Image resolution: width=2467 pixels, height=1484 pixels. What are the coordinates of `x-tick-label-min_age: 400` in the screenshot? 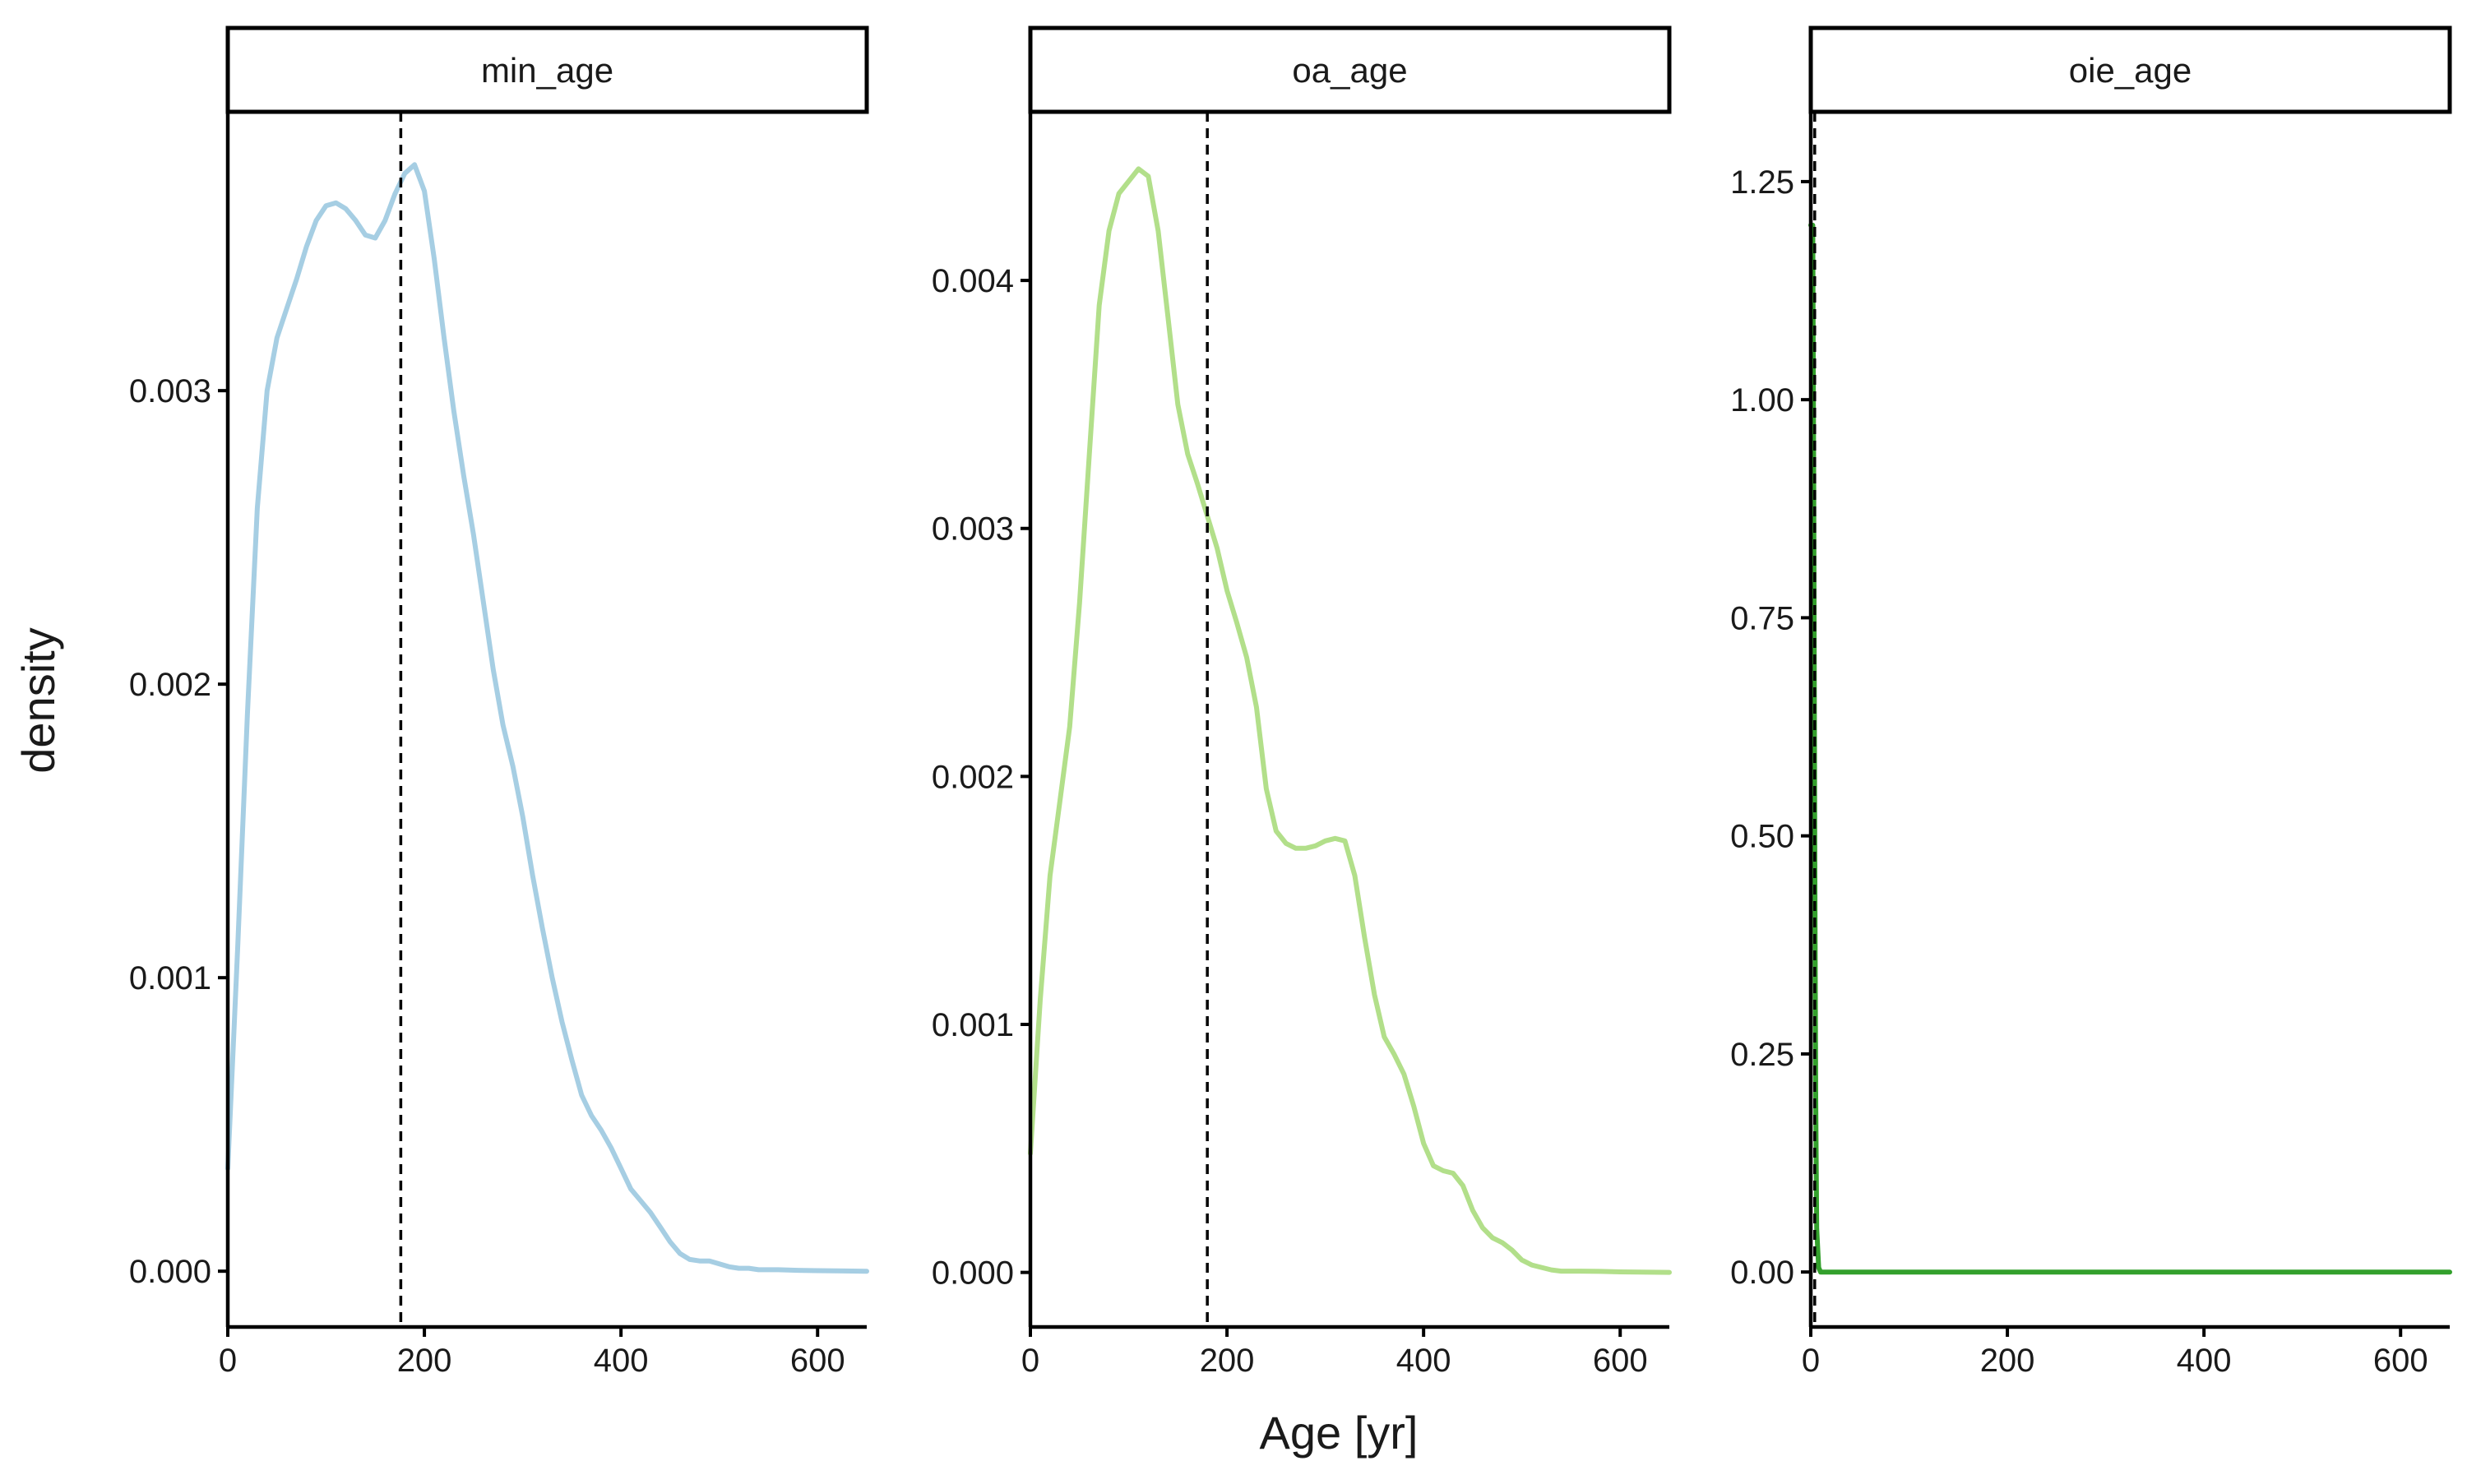 It's located at (621, 1361).